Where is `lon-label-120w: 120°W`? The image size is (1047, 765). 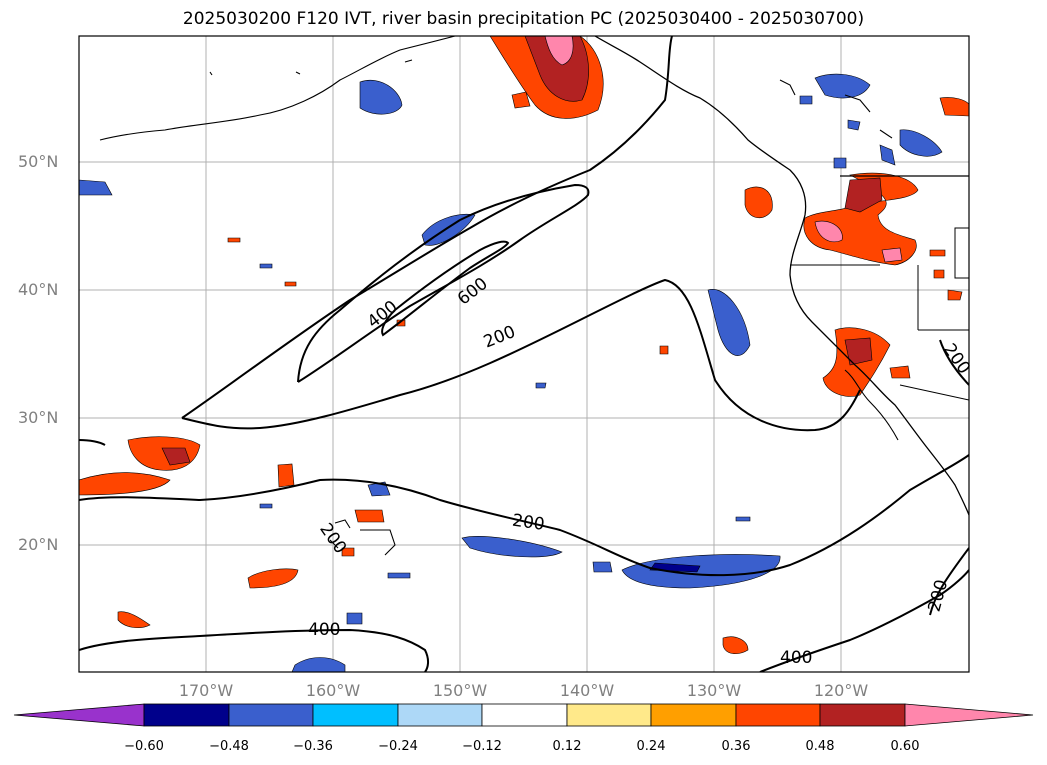
lon-label-120w: 120°W is located at coordinates (841, 690).